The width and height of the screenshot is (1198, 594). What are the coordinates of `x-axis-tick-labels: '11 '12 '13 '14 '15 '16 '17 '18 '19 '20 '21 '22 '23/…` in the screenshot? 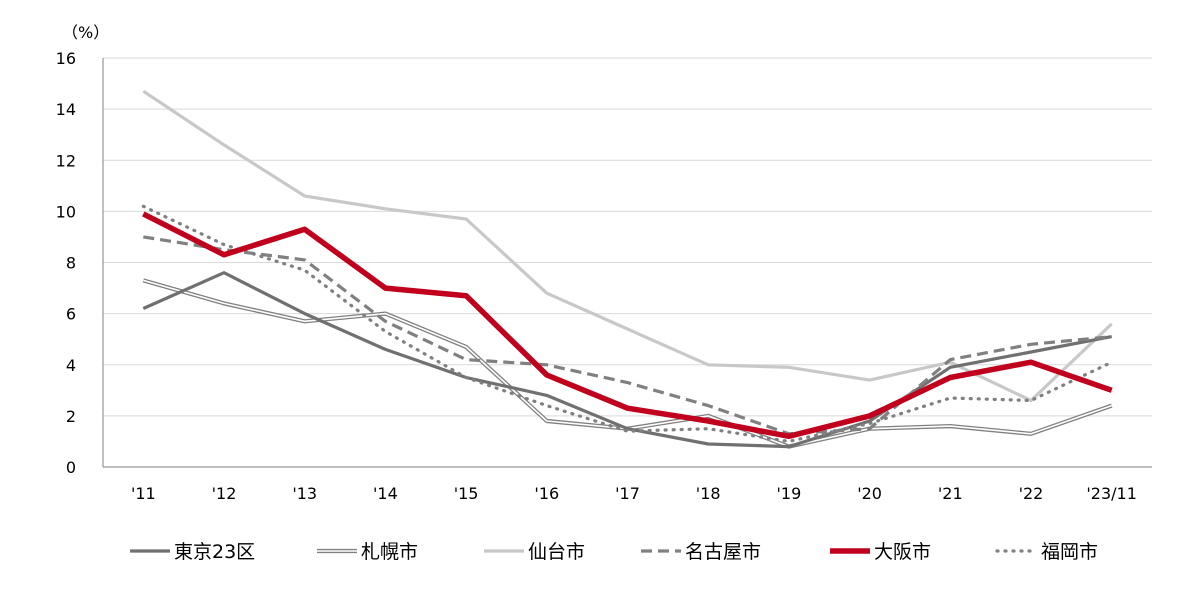 It's located at (634, 493).